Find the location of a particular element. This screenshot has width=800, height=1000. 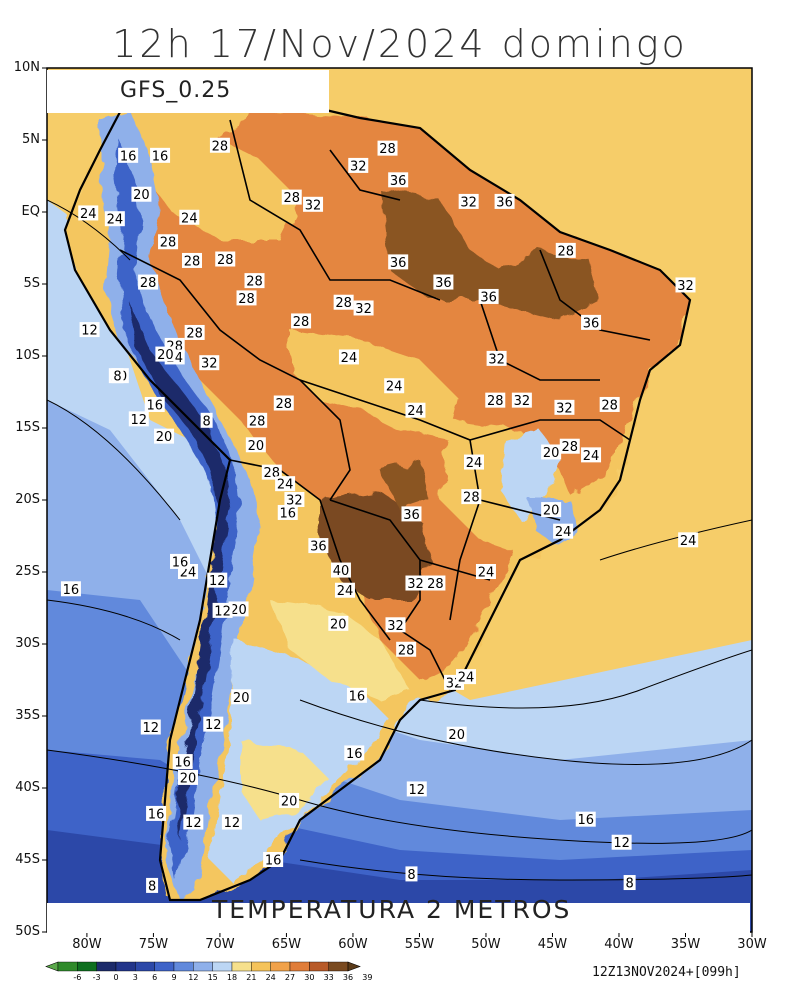

lat-label: 5N is located at coordinates (31, 139).